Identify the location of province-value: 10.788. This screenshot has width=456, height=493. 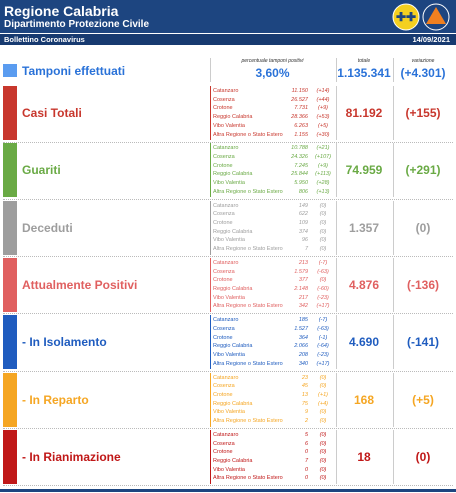
(299, 148).